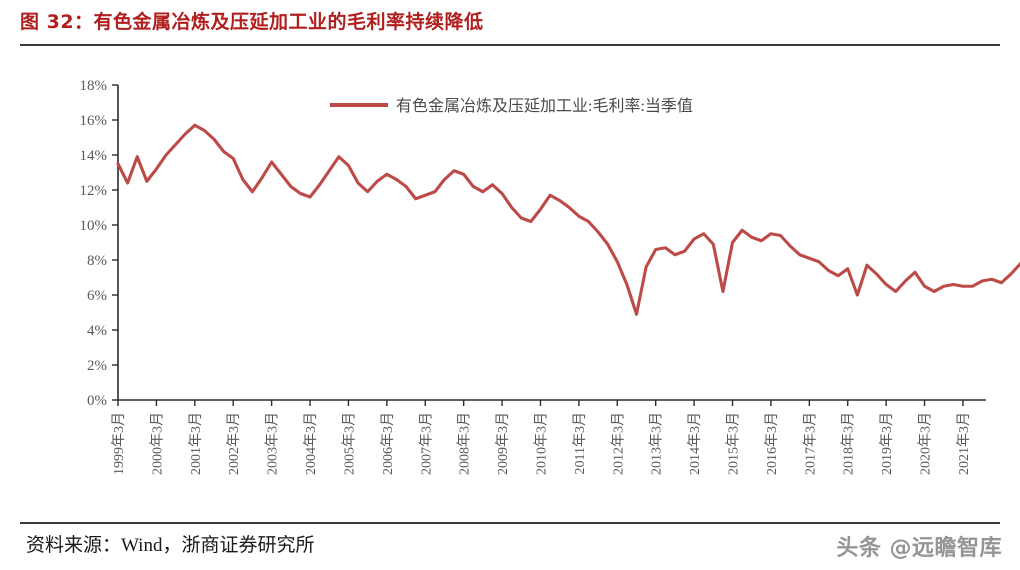 The height and width of the screenshot is (570, 1020). I want to click on x-axis-tick-label: 2018年3月, so click(849, 443).